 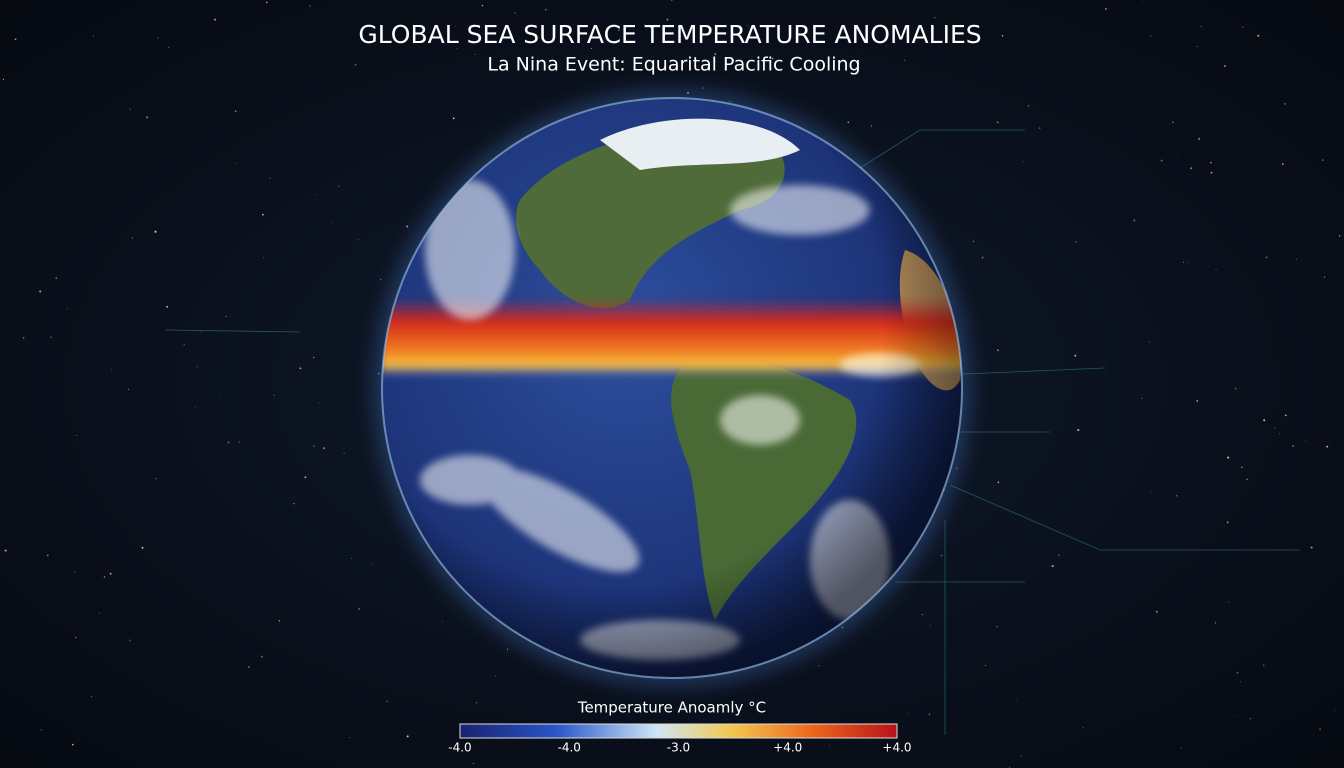 I want to click on leader-line, so click(x=232, y=331).